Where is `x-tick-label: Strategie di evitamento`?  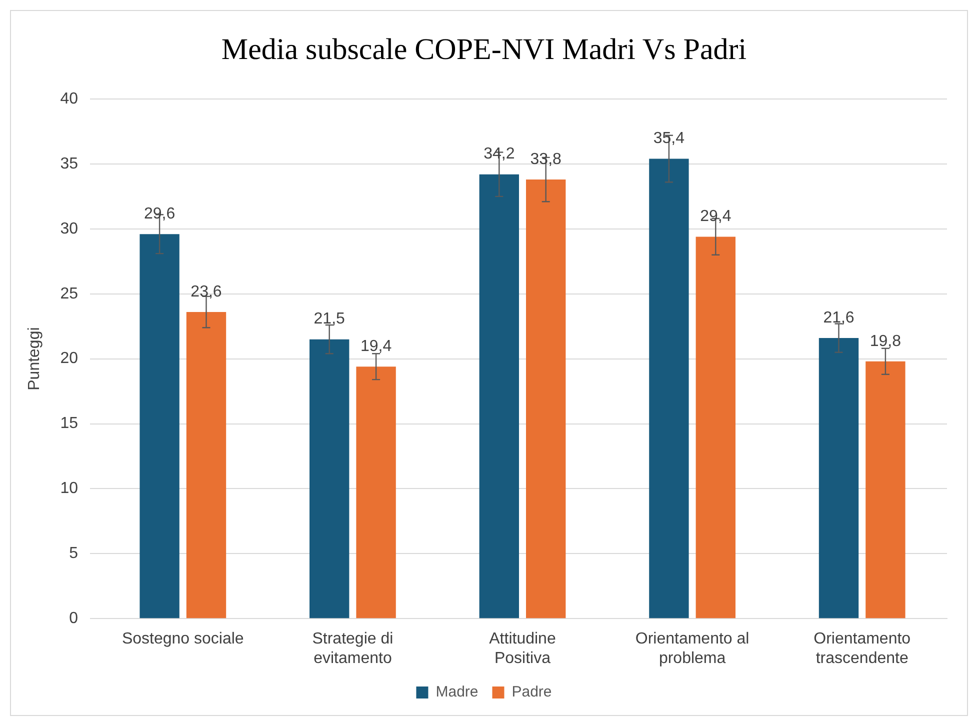
x-tick-label: Strategie di evitamento is located at coordinates (353, 648).